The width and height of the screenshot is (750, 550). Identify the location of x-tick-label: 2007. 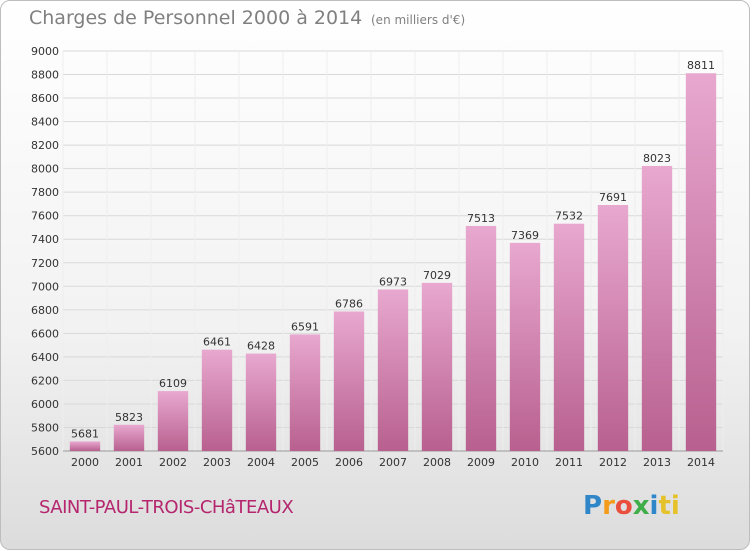
(393, 462).